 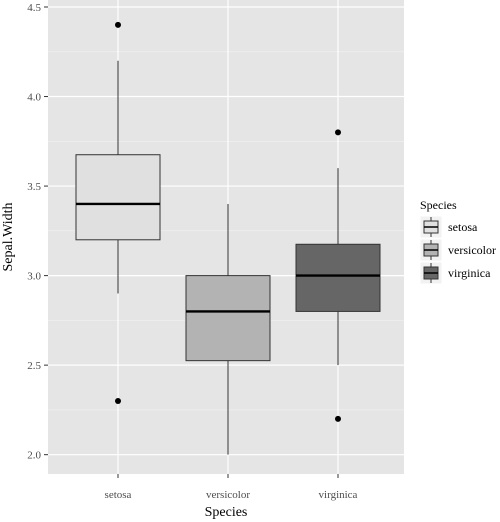 I want to click on y-tick-label: 3.0, so click(x=34, y=277).